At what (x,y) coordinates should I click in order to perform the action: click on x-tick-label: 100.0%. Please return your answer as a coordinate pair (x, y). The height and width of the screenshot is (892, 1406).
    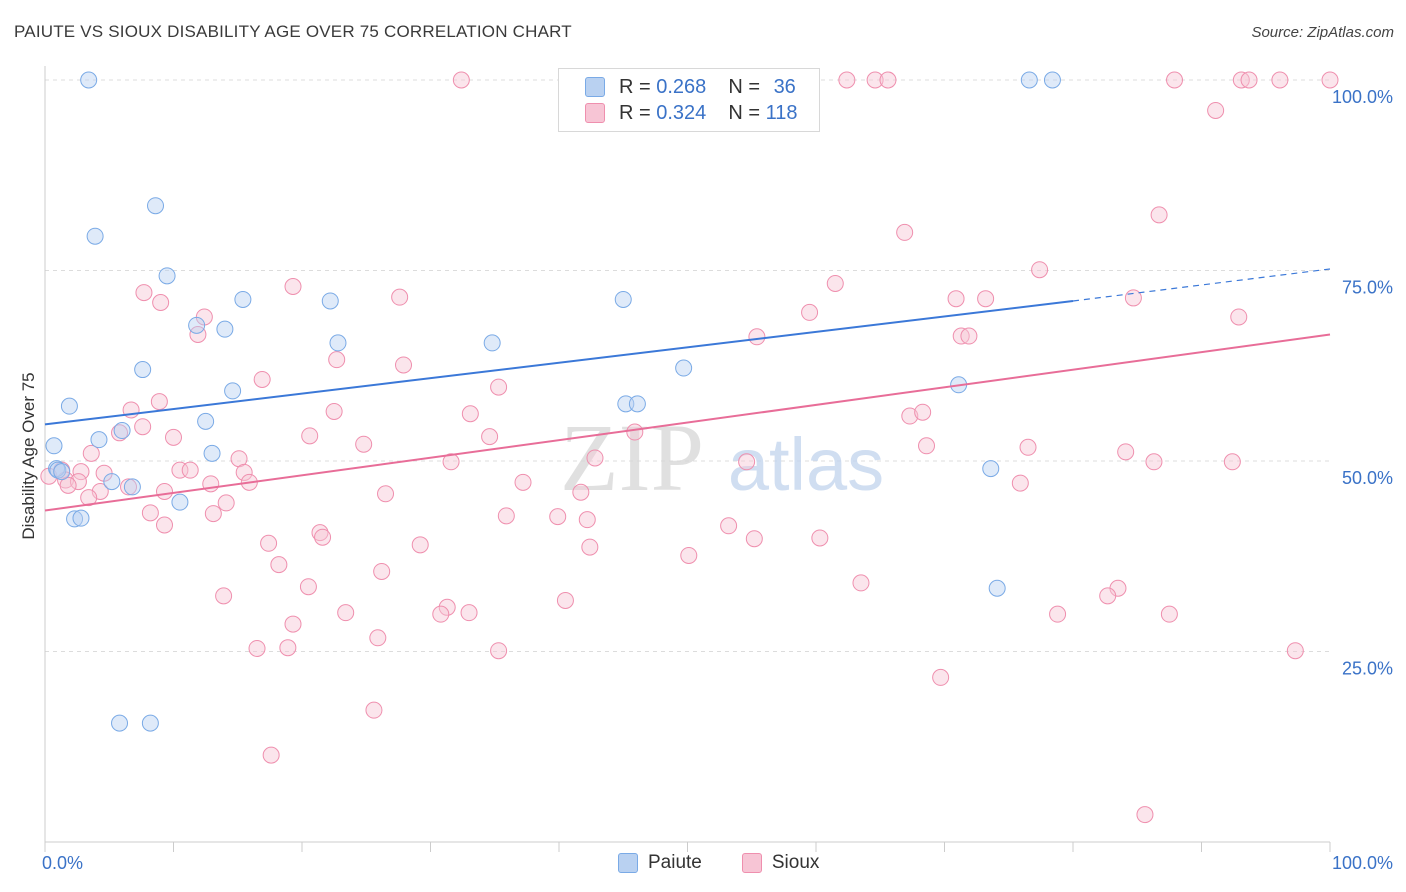
    Looking at the image, I should click on (1362, 863).